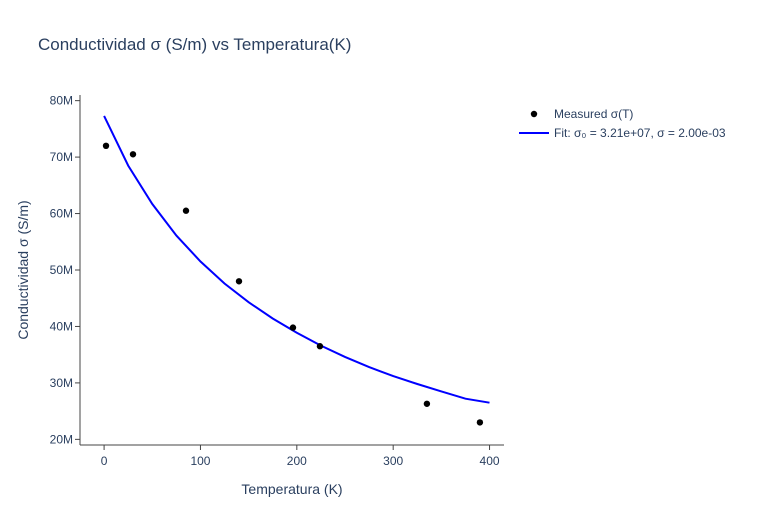  What do you see at coordinates (104, 461) in the screenshot?
I see `x-tick-label: 0` at bounding box center [104, 461].